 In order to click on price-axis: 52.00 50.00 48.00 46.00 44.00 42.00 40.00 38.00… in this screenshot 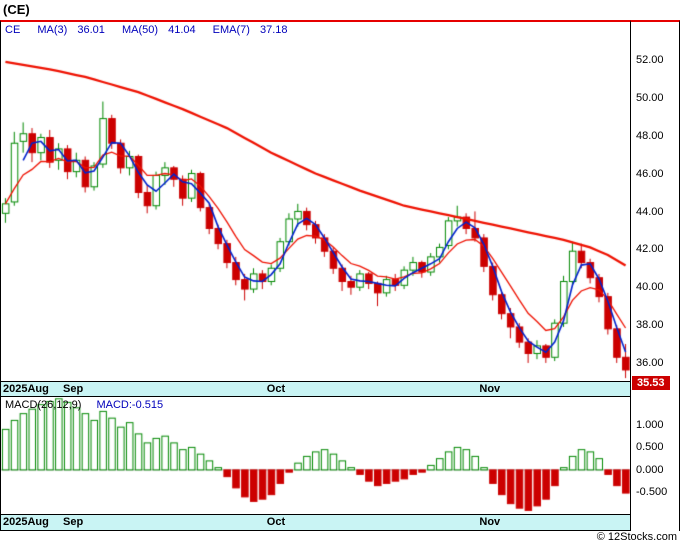, I will do `click(655, 208)`.